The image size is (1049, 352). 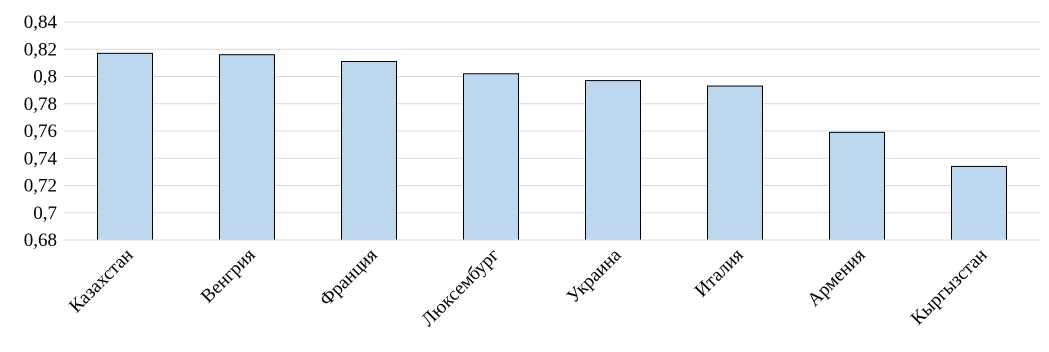 I want to click on x-category-label: Венгрия, so click(x=228, y=276).